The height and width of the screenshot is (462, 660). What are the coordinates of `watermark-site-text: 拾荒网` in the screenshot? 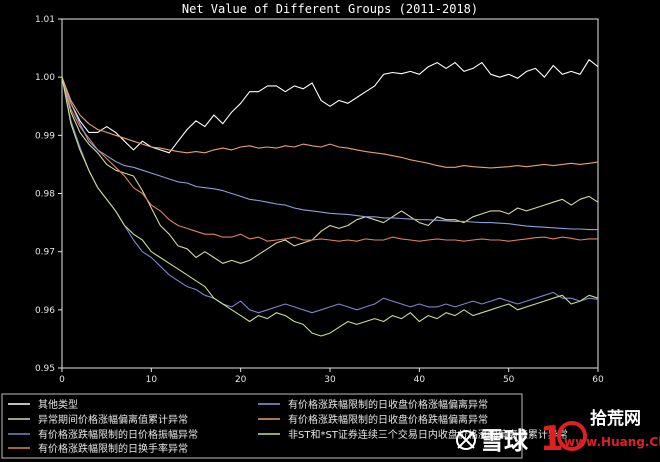 It's located at (615, 418).